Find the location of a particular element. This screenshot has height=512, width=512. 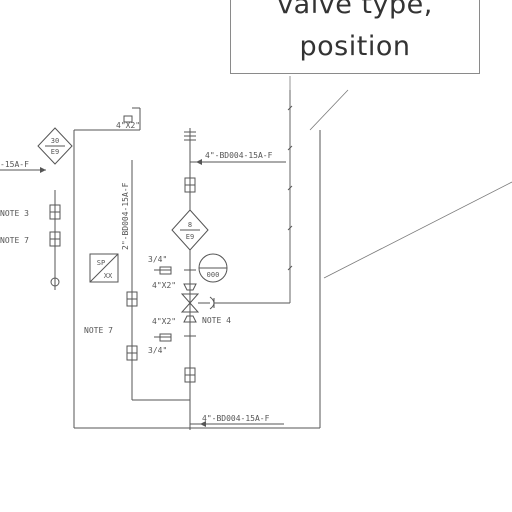

end-cap-icon is located at coordinates (159, 226).